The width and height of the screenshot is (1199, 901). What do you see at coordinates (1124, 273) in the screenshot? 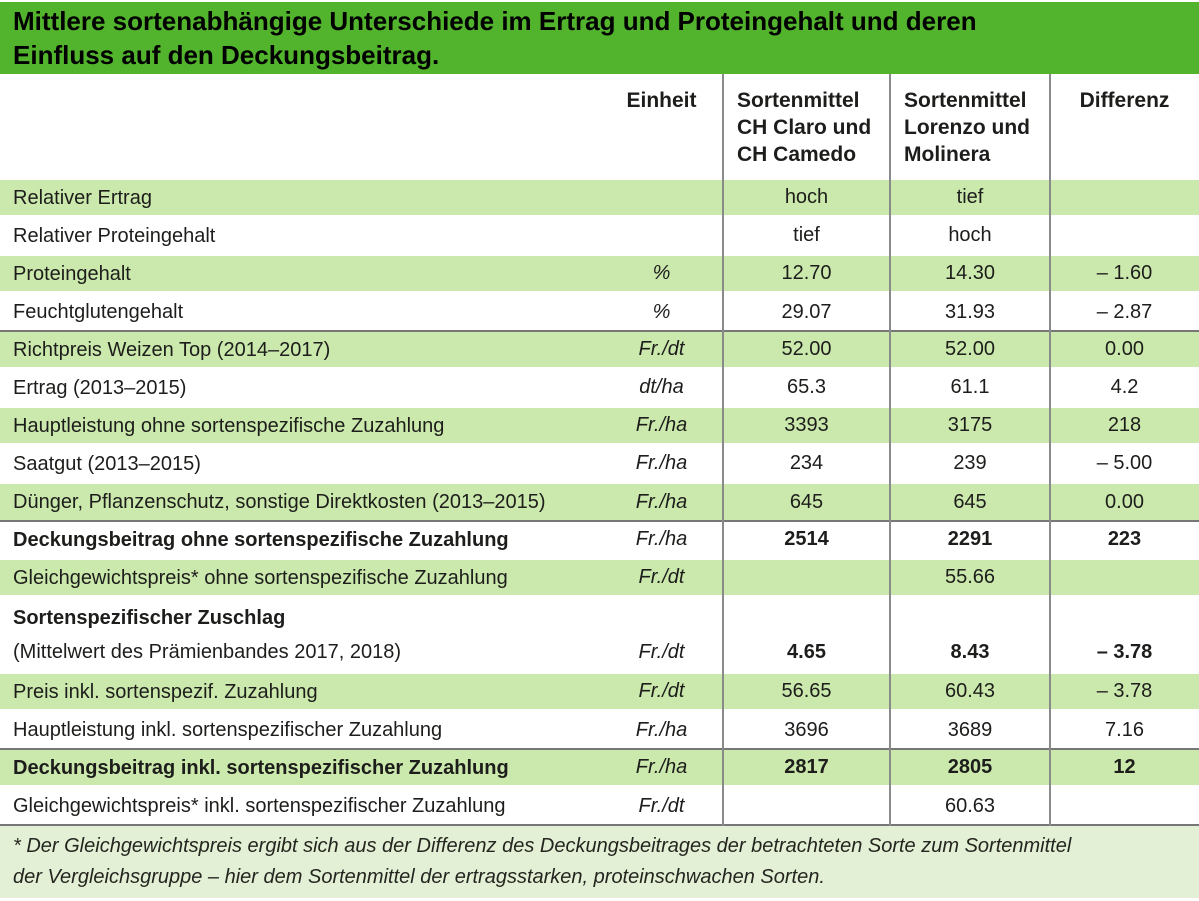
I see `value-differenz: – 1.60` at bounding box center [1124, 273].